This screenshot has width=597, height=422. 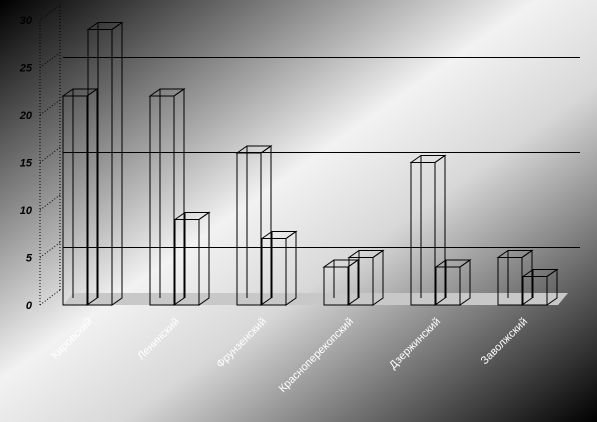 What do you see at coordinates (515, 277) in the screenshot?
I see `bar-5-s0` at bounding box center [515, 277].